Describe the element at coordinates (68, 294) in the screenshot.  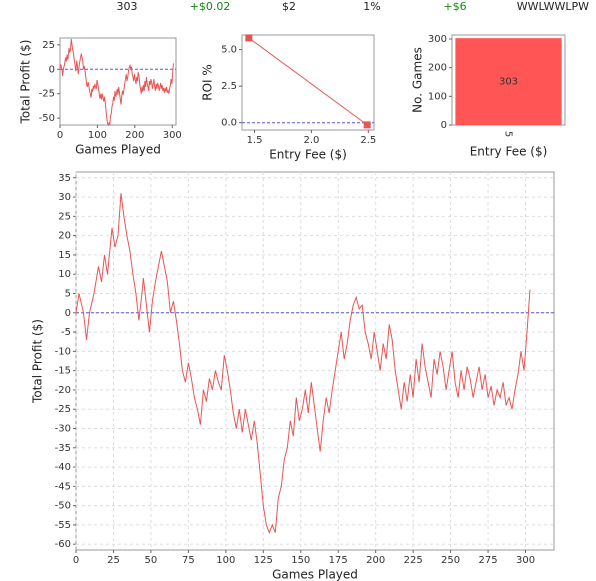
I see `y-tick-label: 5` at that location.